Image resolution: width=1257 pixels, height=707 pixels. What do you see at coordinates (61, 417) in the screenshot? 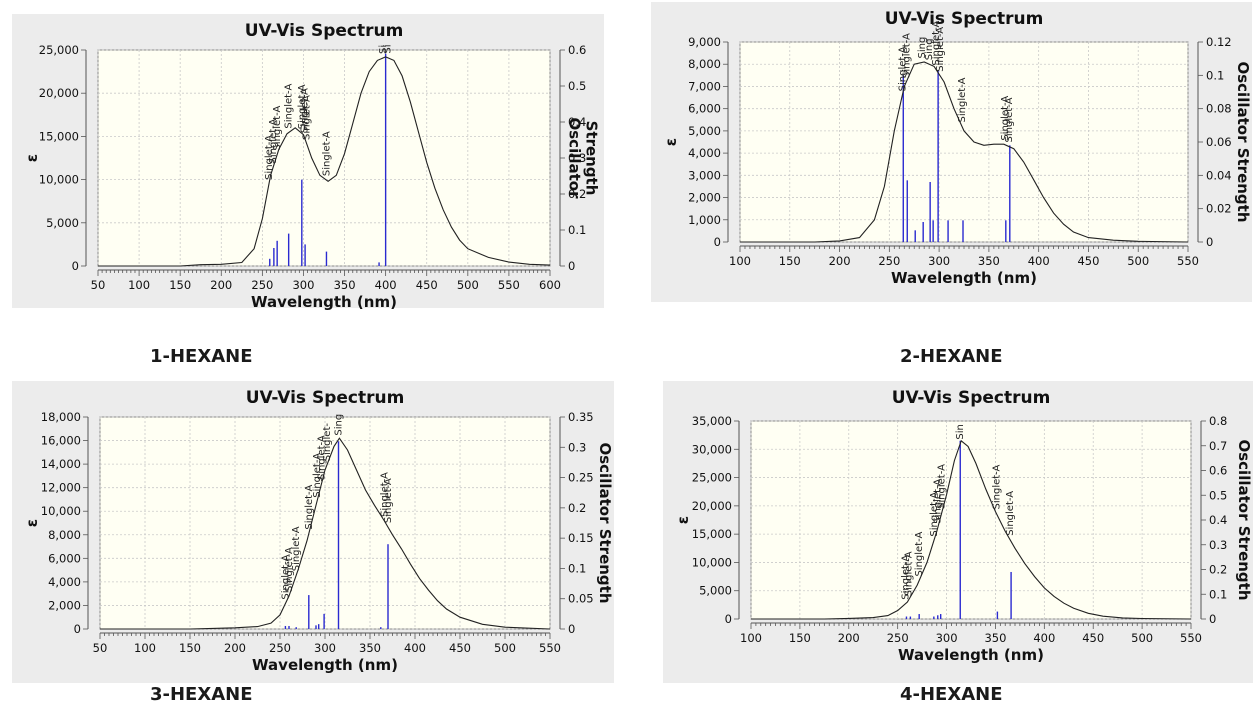
I see `y-tick-label: 18,000` at bounding box center [61, 417].